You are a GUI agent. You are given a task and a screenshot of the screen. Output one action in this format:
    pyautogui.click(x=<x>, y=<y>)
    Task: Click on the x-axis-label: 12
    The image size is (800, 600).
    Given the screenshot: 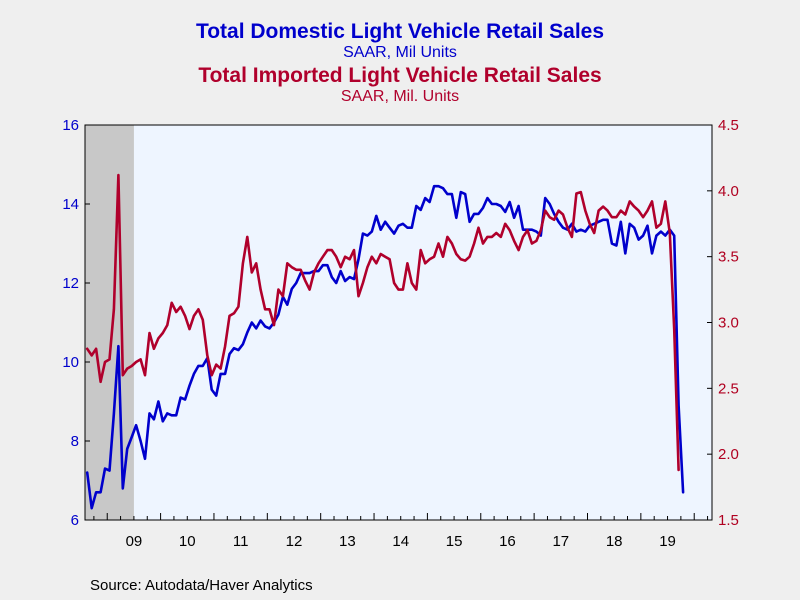 What is the action you would take?
    pyautogui.click(x=294, y=541)
    